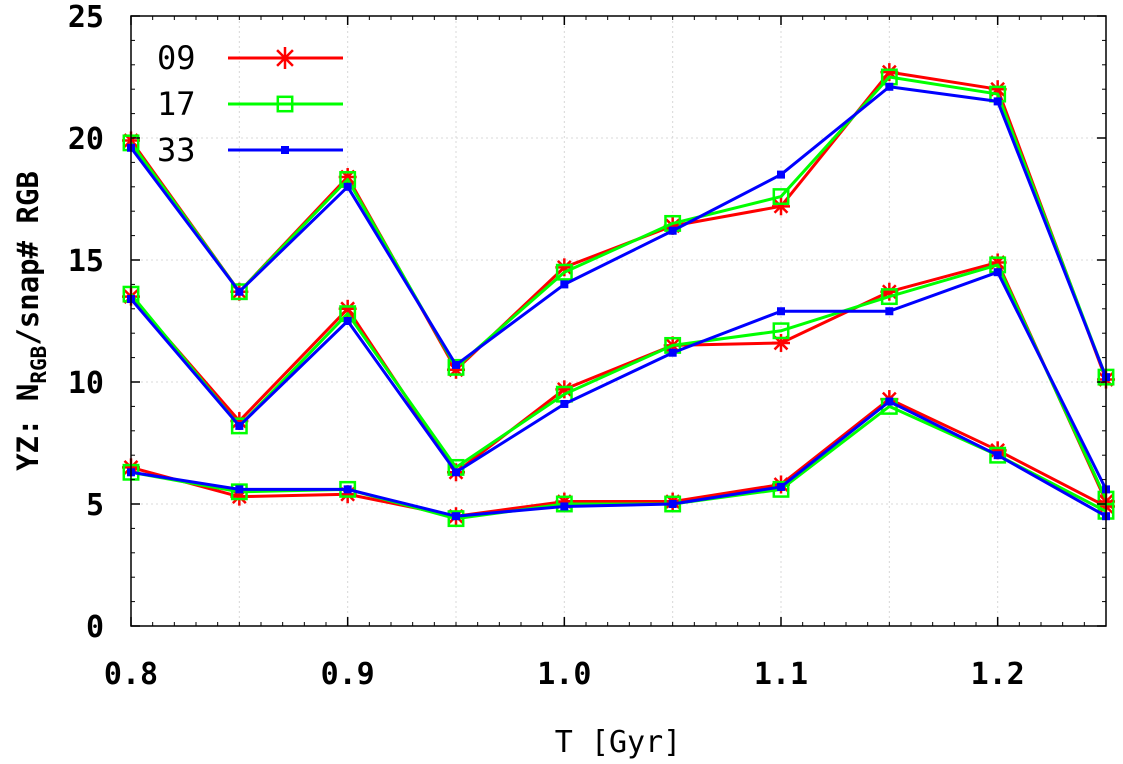  I want to click on y-tick-label: 10, so click(86, 383).